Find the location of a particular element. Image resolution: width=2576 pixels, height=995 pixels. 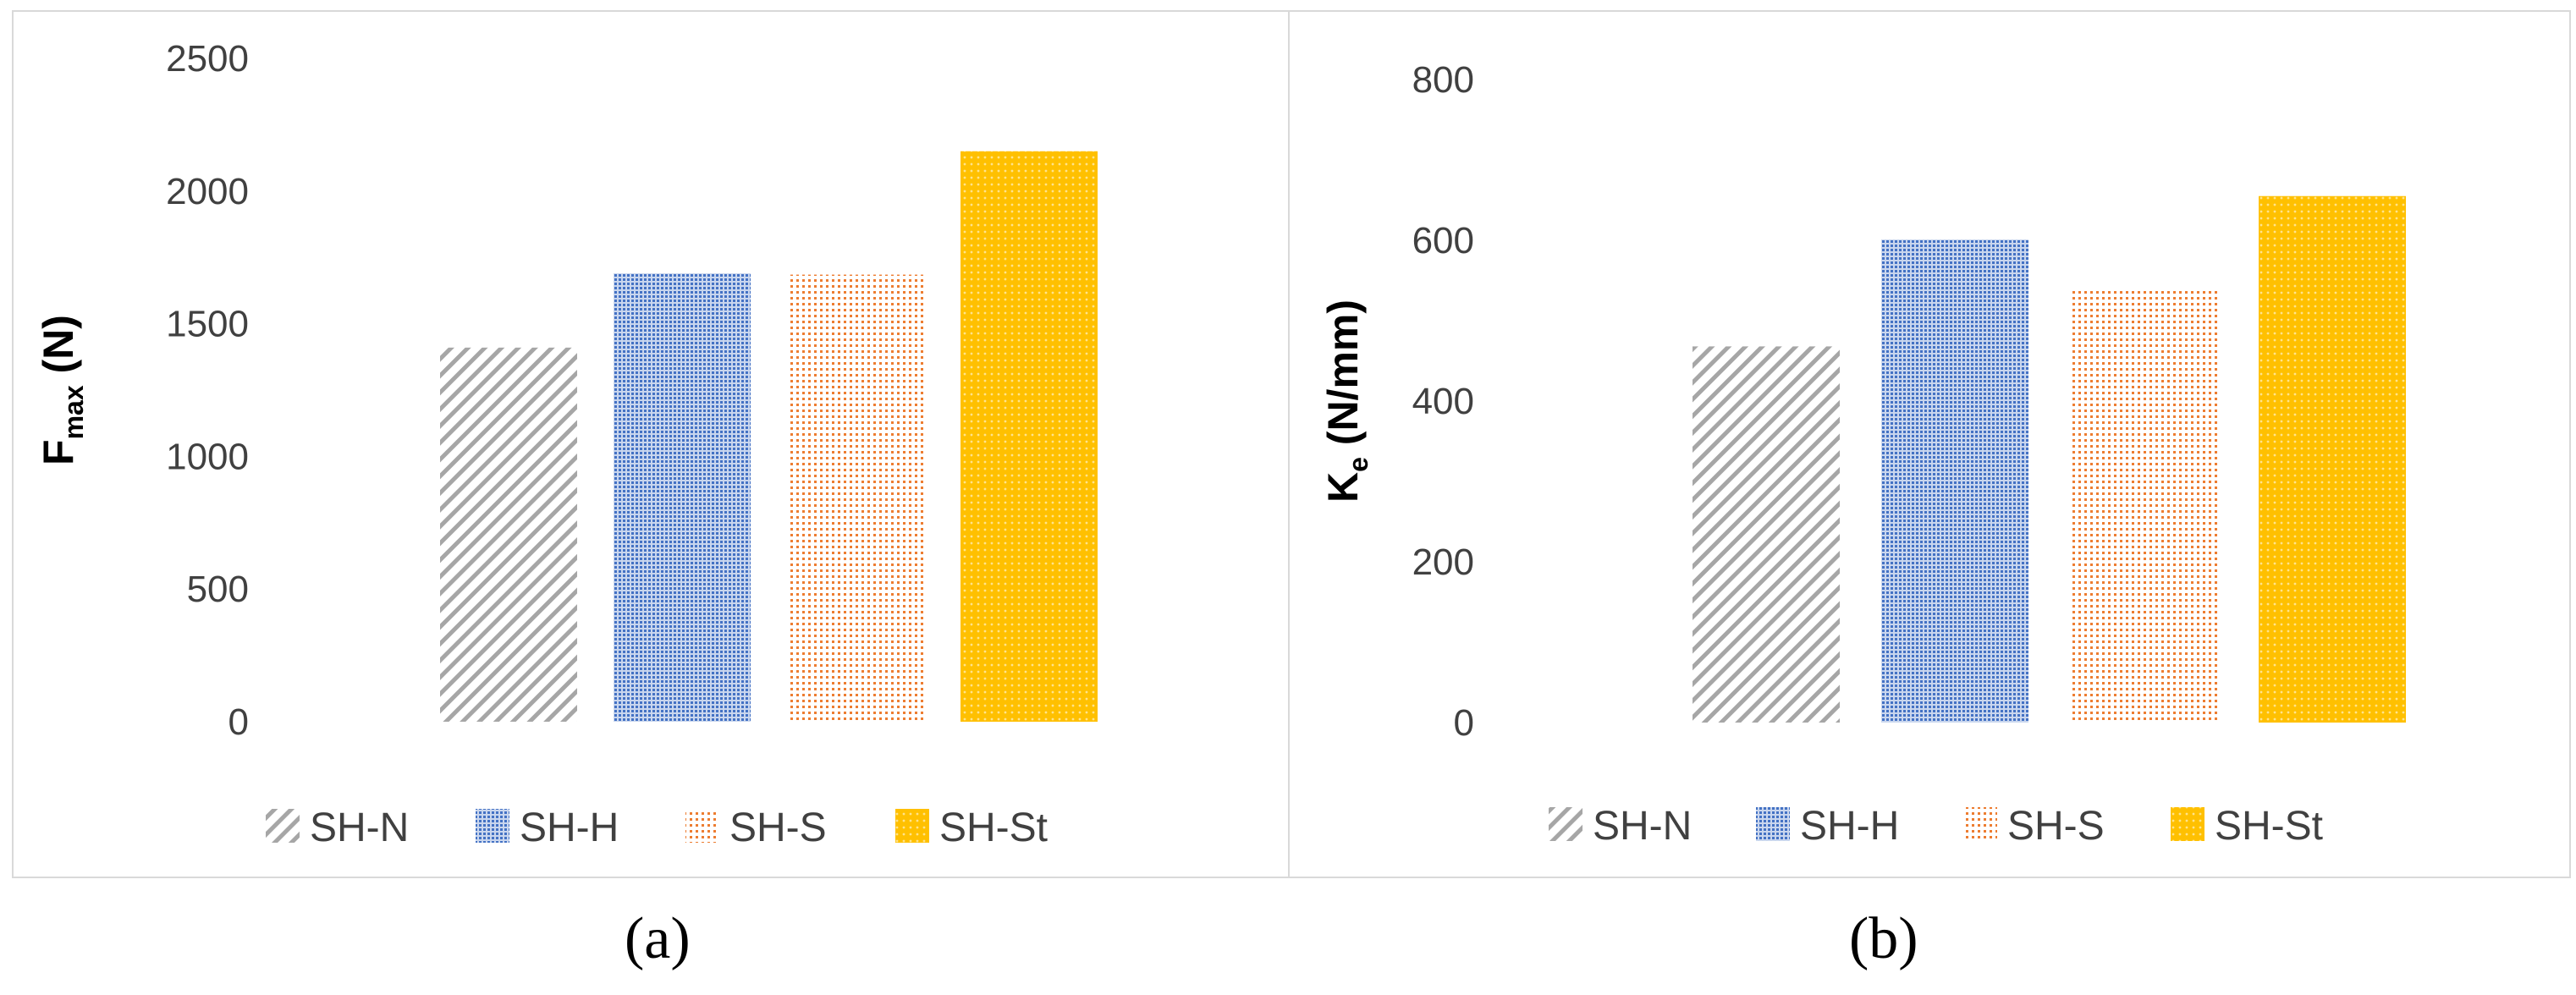

panel-caption-a: (a) is located at coordinates (658, 938).